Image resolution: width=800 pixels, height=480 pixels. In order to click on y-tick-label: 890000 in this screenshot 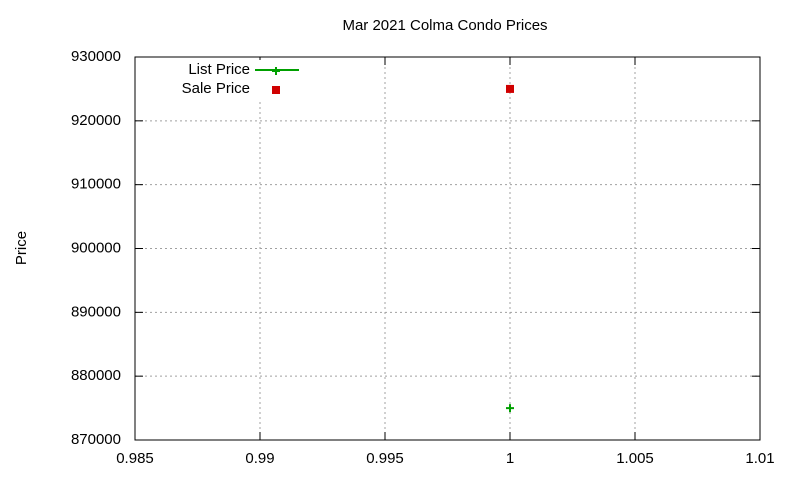, I will do `click(96, 311)`.